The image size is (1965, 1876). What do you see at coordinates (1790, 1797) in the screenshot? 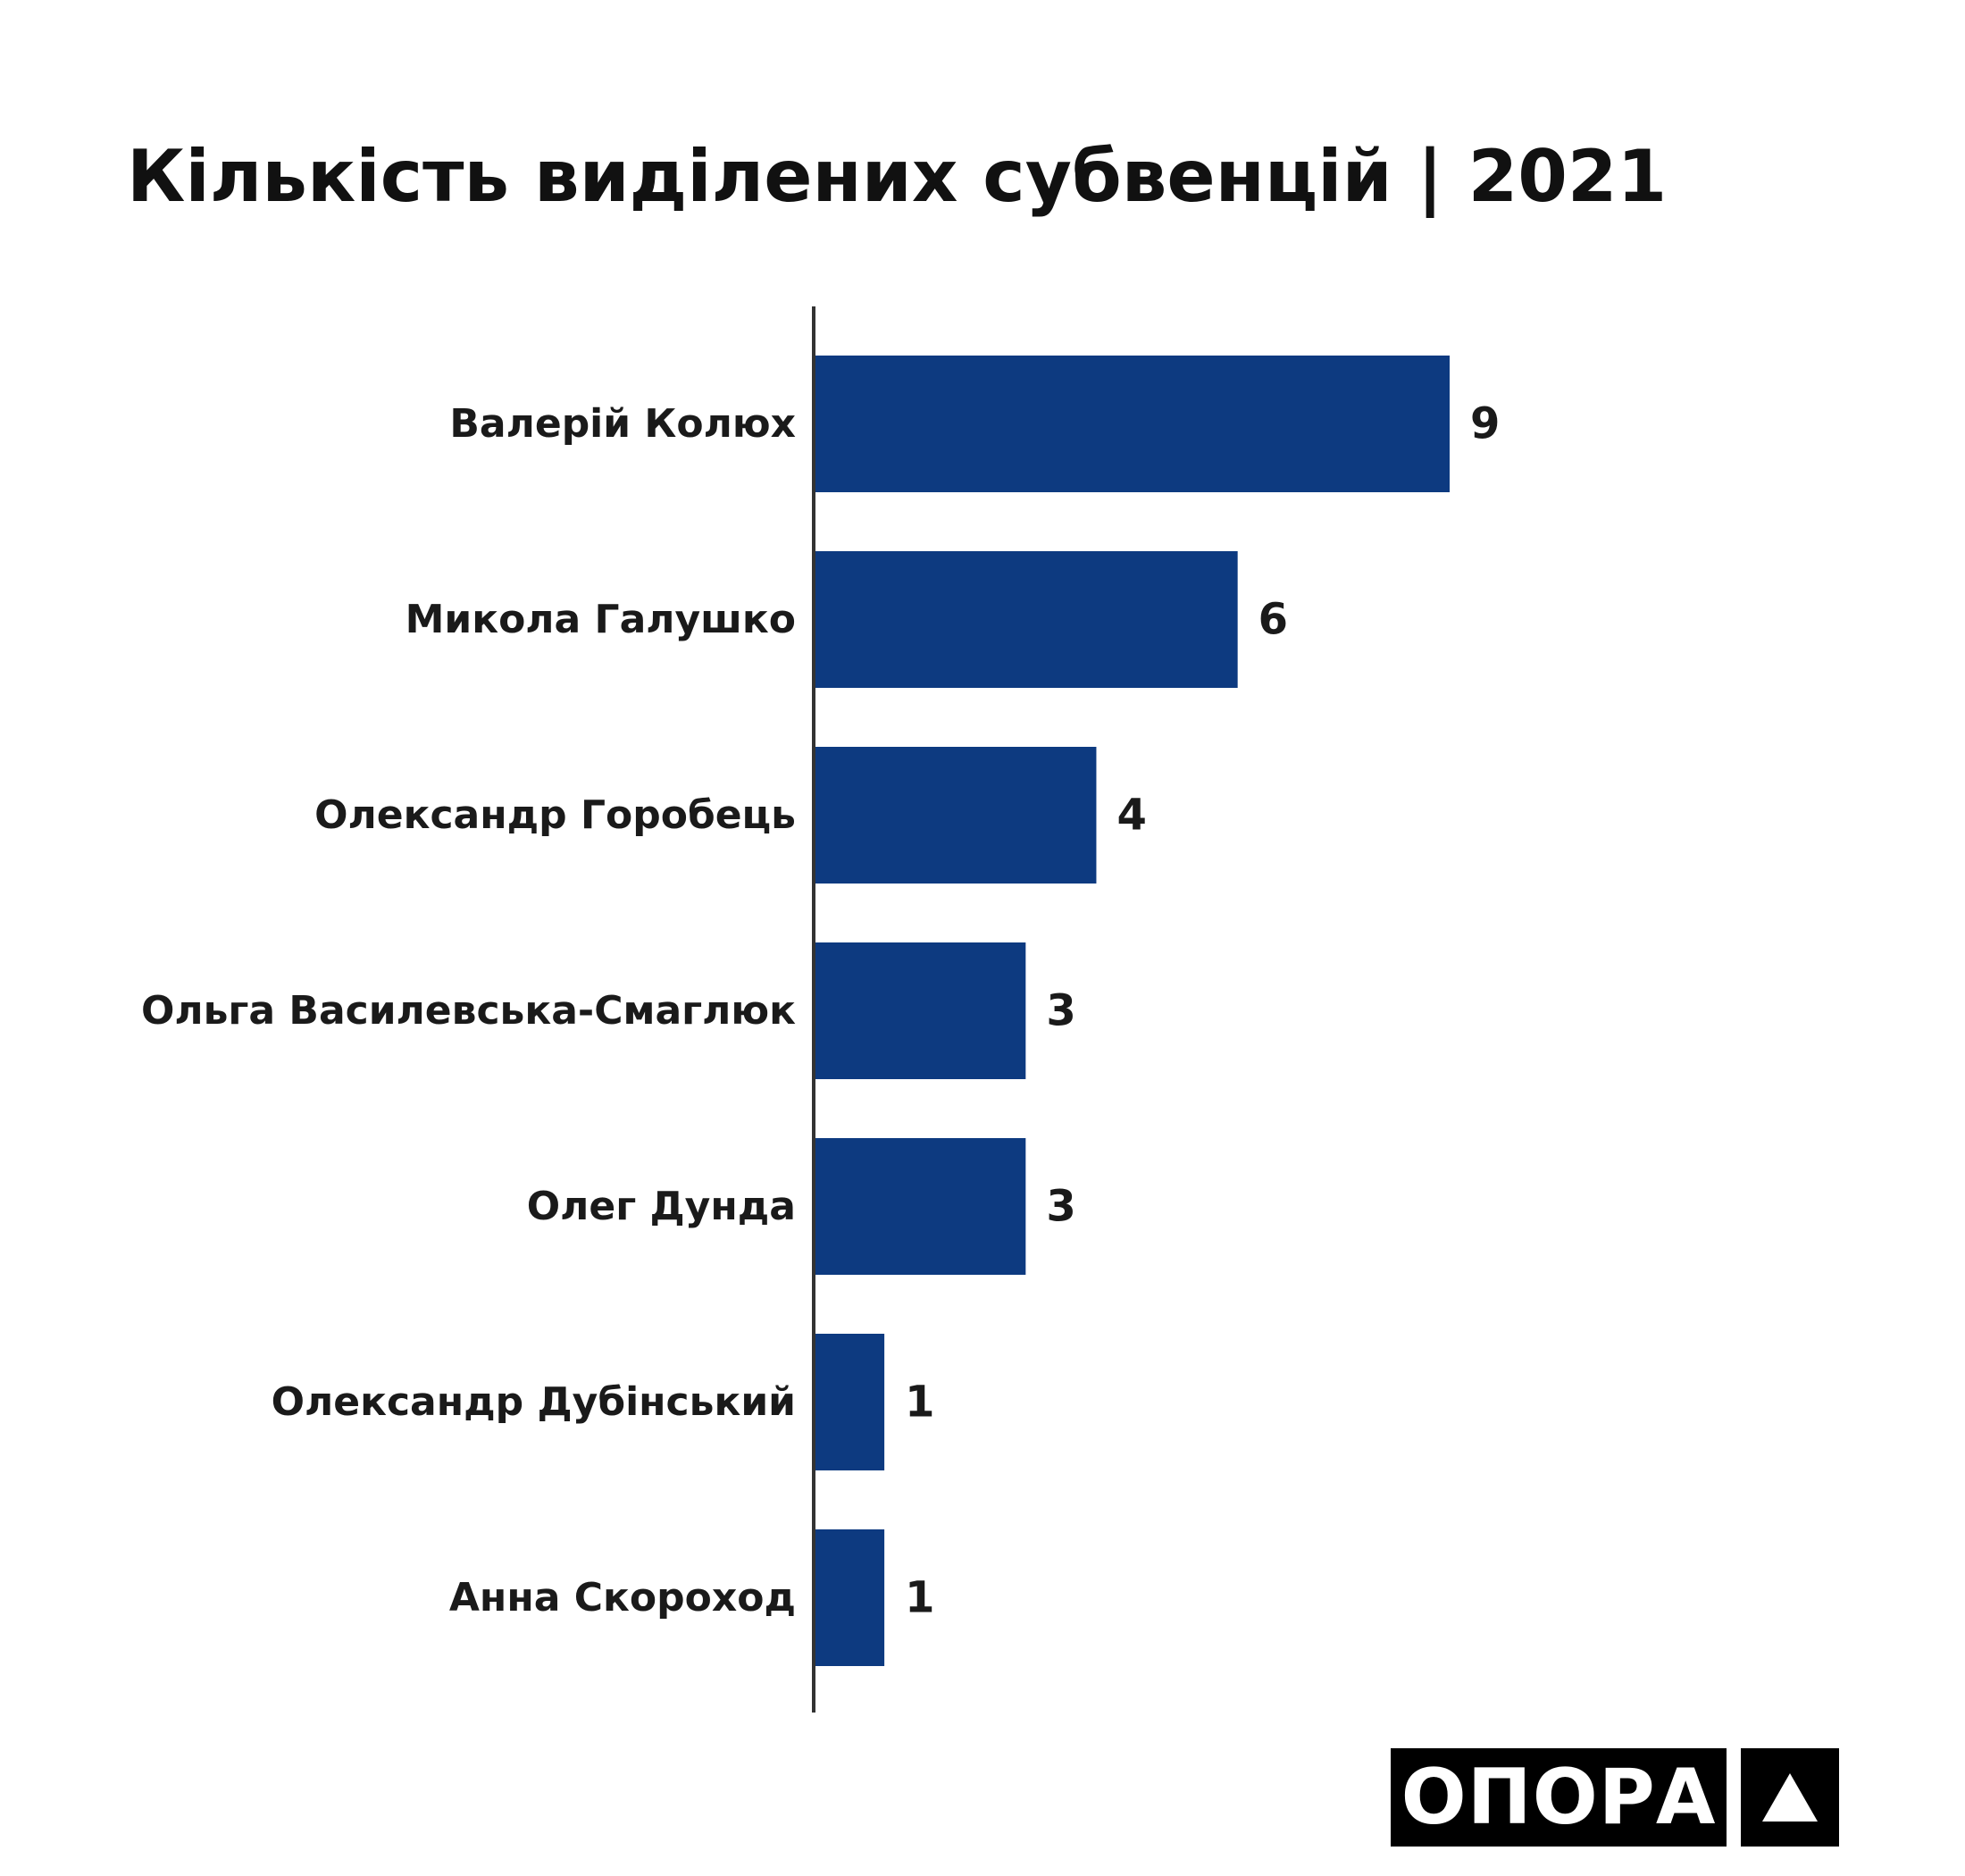
I see `triangle-icon` at bounding box center [1790, 1797].